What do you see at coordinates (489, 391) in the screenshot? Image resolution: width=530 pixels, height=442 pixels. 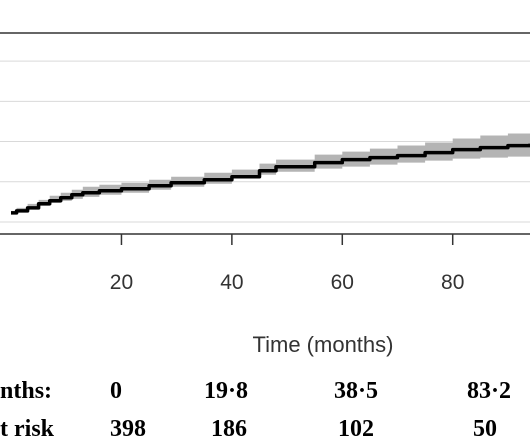 I see `risk-months-cell: 83·2` at bounding box center [489, 391].